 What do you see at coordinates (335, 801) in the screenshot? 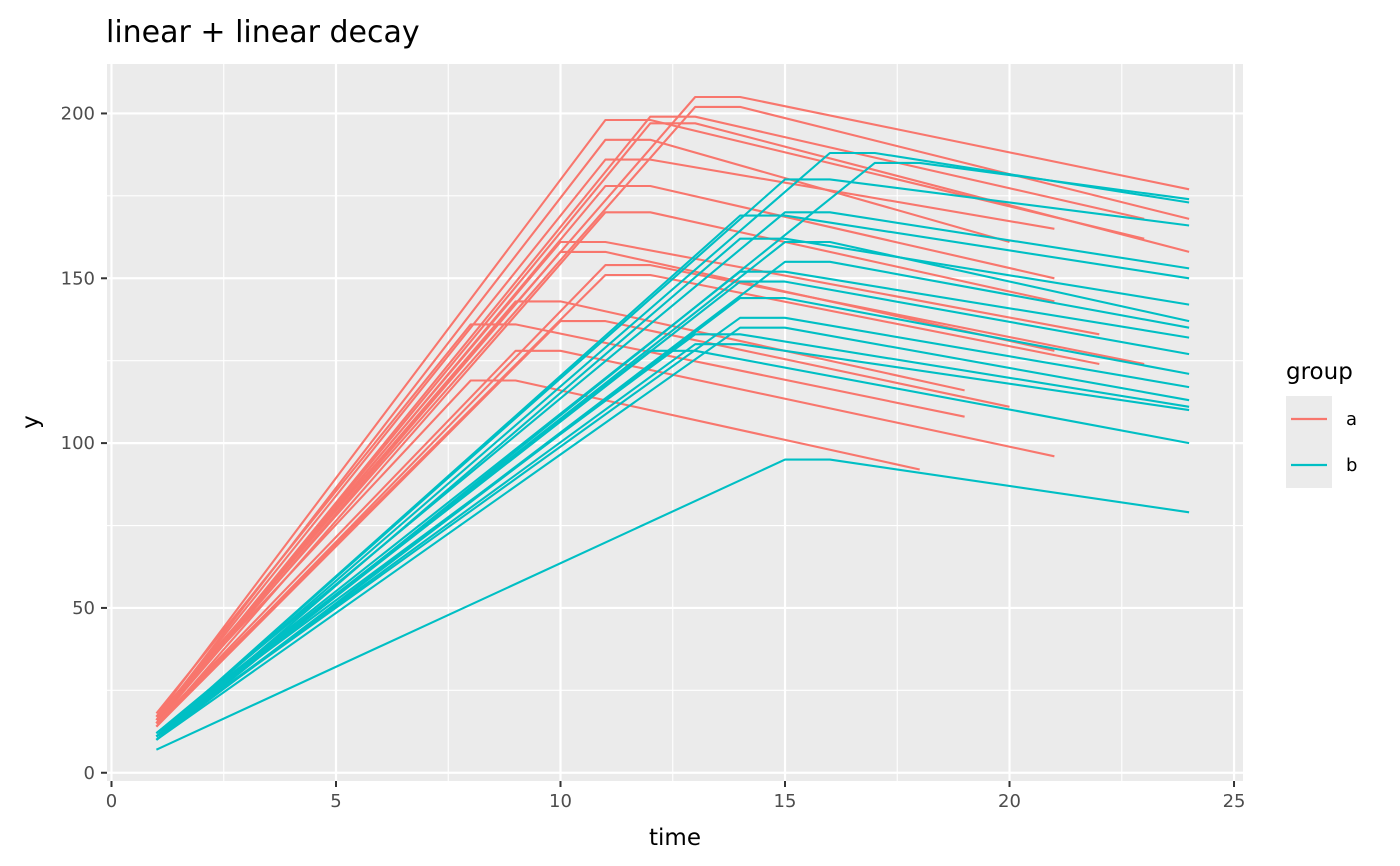
I see `x-tick-label: 5` at bounding box center [335, 801].